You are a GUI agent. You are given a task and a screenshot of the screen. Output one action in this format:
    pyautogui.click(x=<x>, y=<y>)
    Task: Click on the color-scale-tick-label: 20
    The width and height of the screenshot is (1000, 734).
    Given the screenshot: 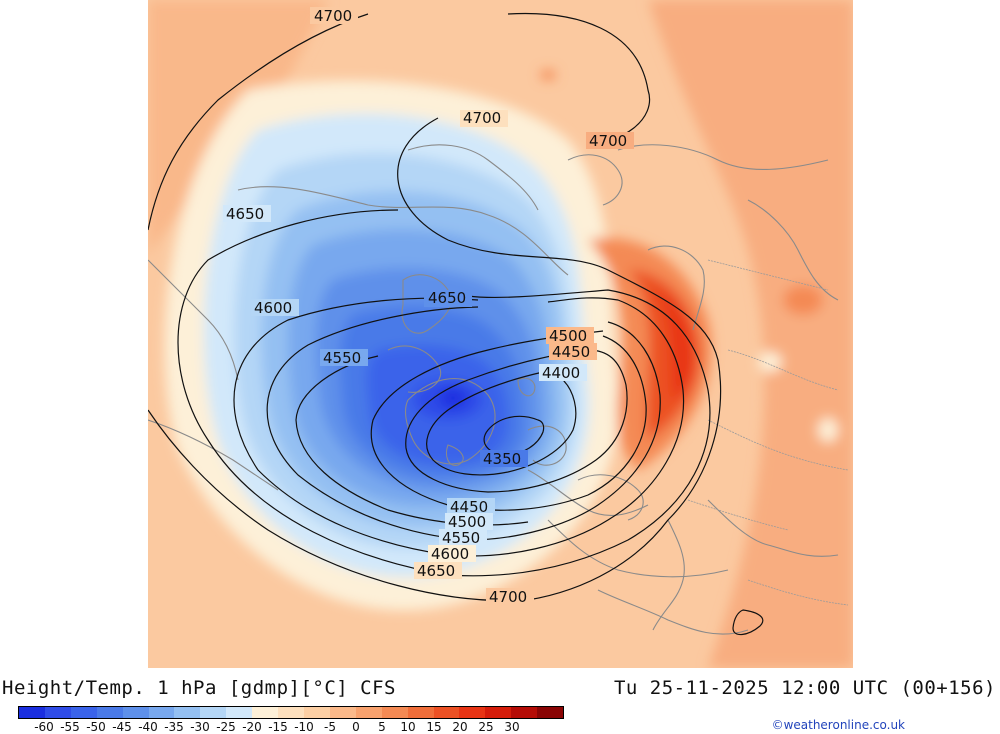 What is the action you would take?
    pyautogui.click(x=460, y=727)
    